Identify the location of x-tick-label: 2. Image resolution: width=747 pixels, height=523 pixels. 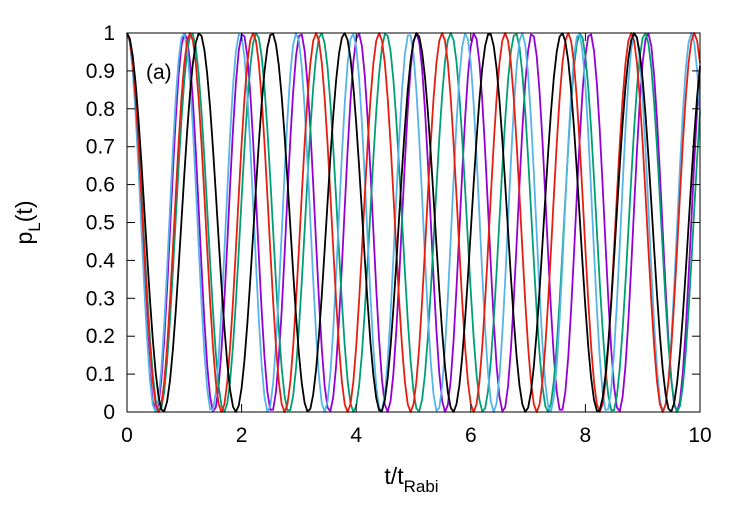
(242, 435).